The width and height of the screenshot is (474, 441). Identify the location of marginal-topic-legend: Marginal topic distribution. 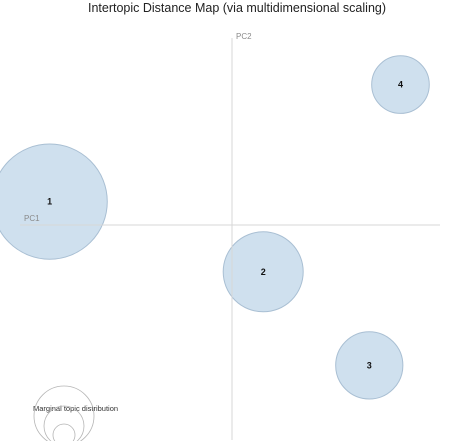
(75, 413).